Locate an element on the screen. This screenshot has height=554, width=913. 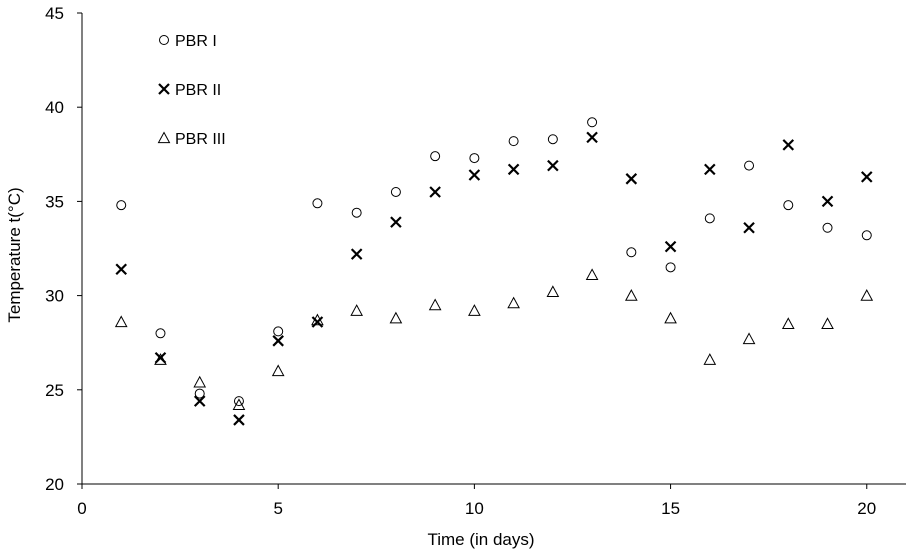
legend-label-pbr-i: PBR I is located at coordinates (196, 41).